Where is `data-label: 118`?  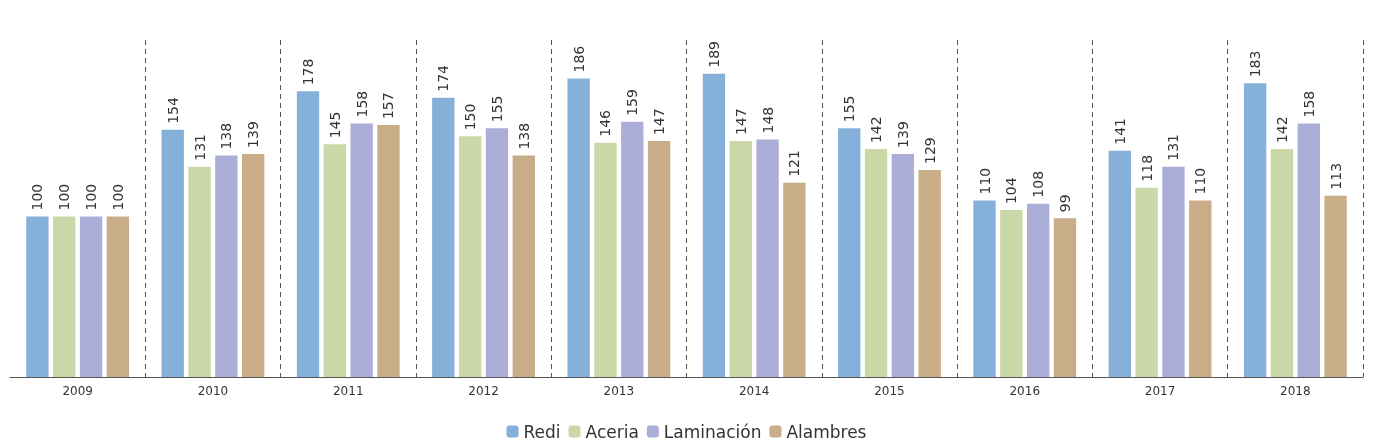
data-label: 118 is located at coordinates (1146, 168).